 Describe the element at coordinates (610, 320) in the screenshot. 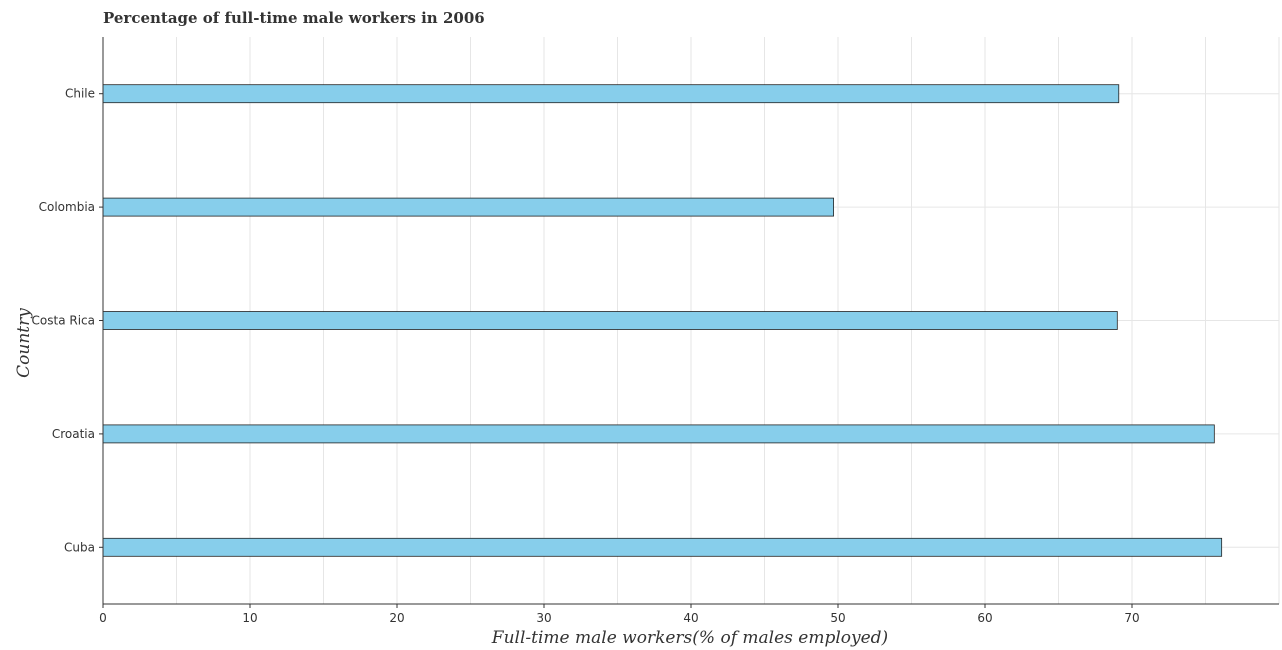

I see `bar-costa-rica` at that location.